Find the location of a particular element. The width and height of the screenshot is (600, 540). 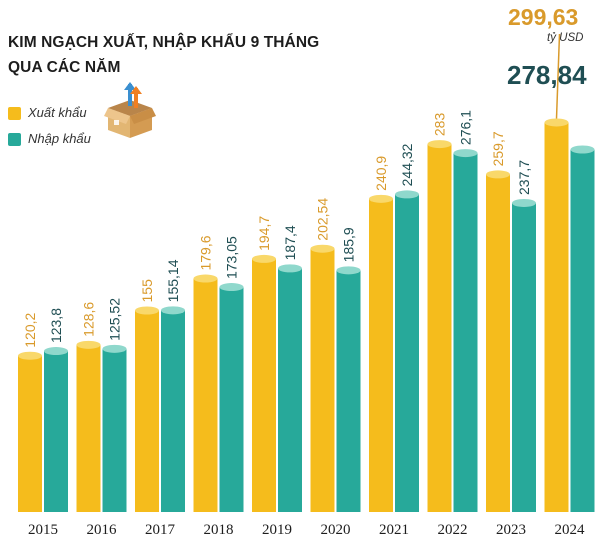

value-label-import-2020: 185,9 is located at coordinates (349, 244).